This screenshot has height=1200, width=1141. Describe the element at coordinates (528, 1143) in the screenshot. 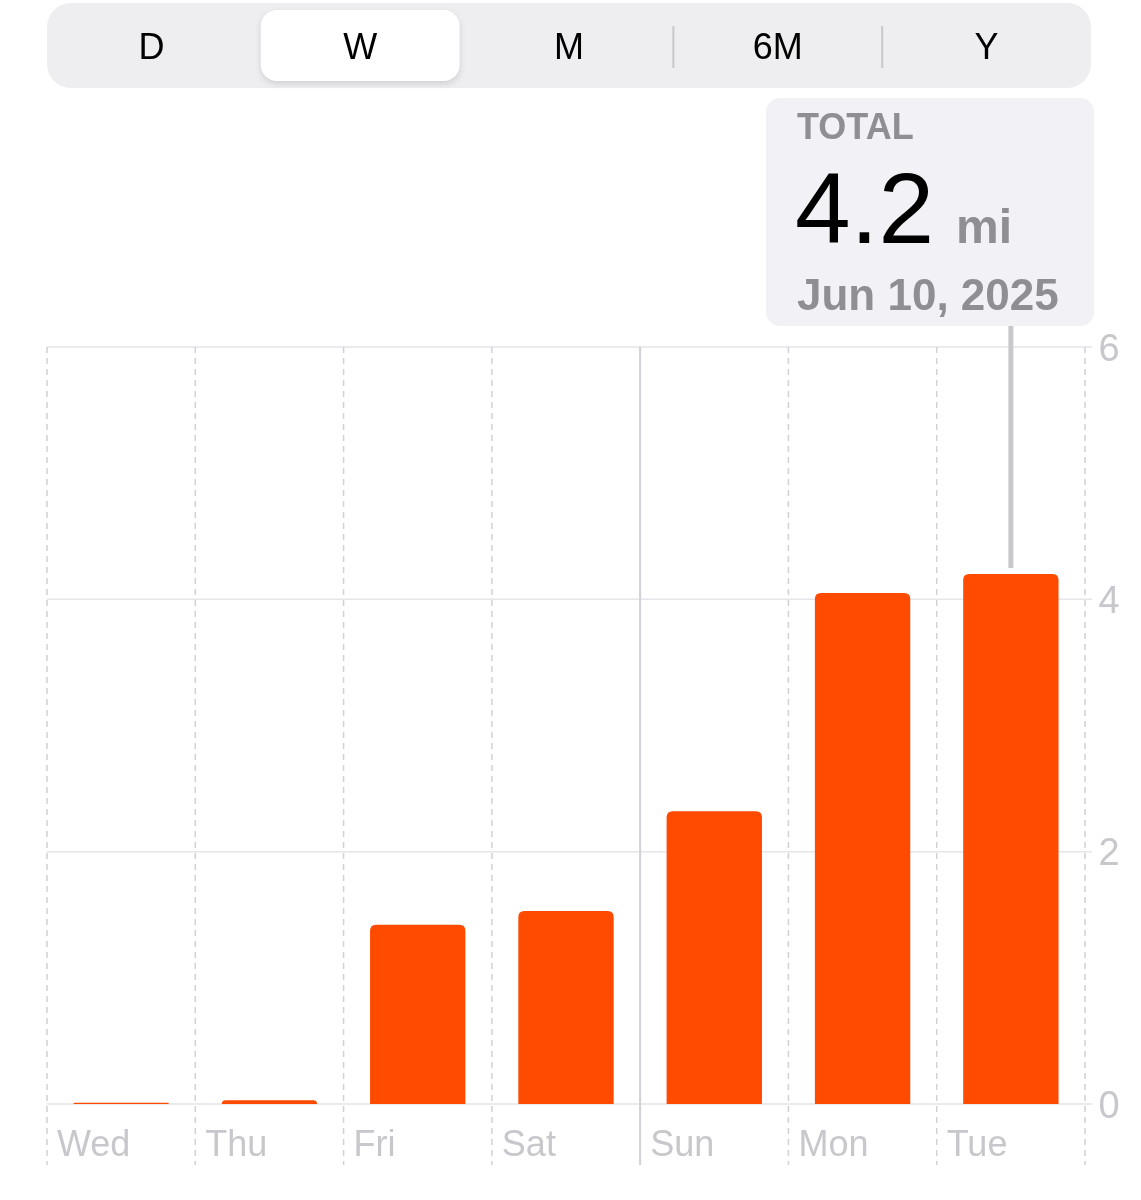

I see `x-tick-label: Sat` at that location.